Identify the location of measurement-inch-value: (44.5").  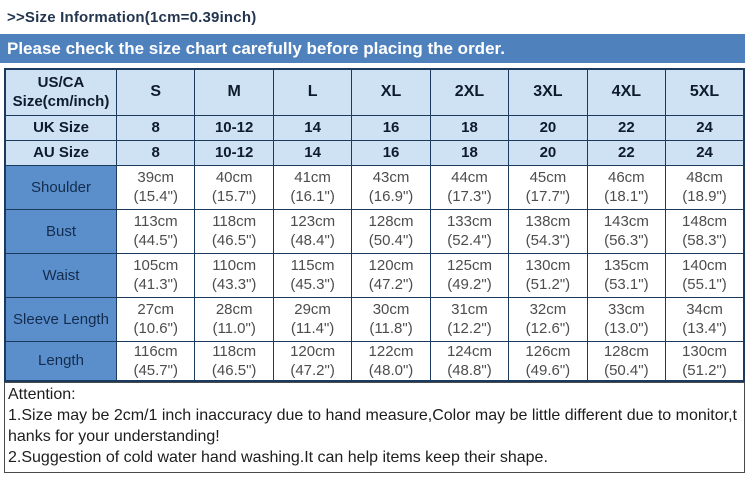
(155, 240).